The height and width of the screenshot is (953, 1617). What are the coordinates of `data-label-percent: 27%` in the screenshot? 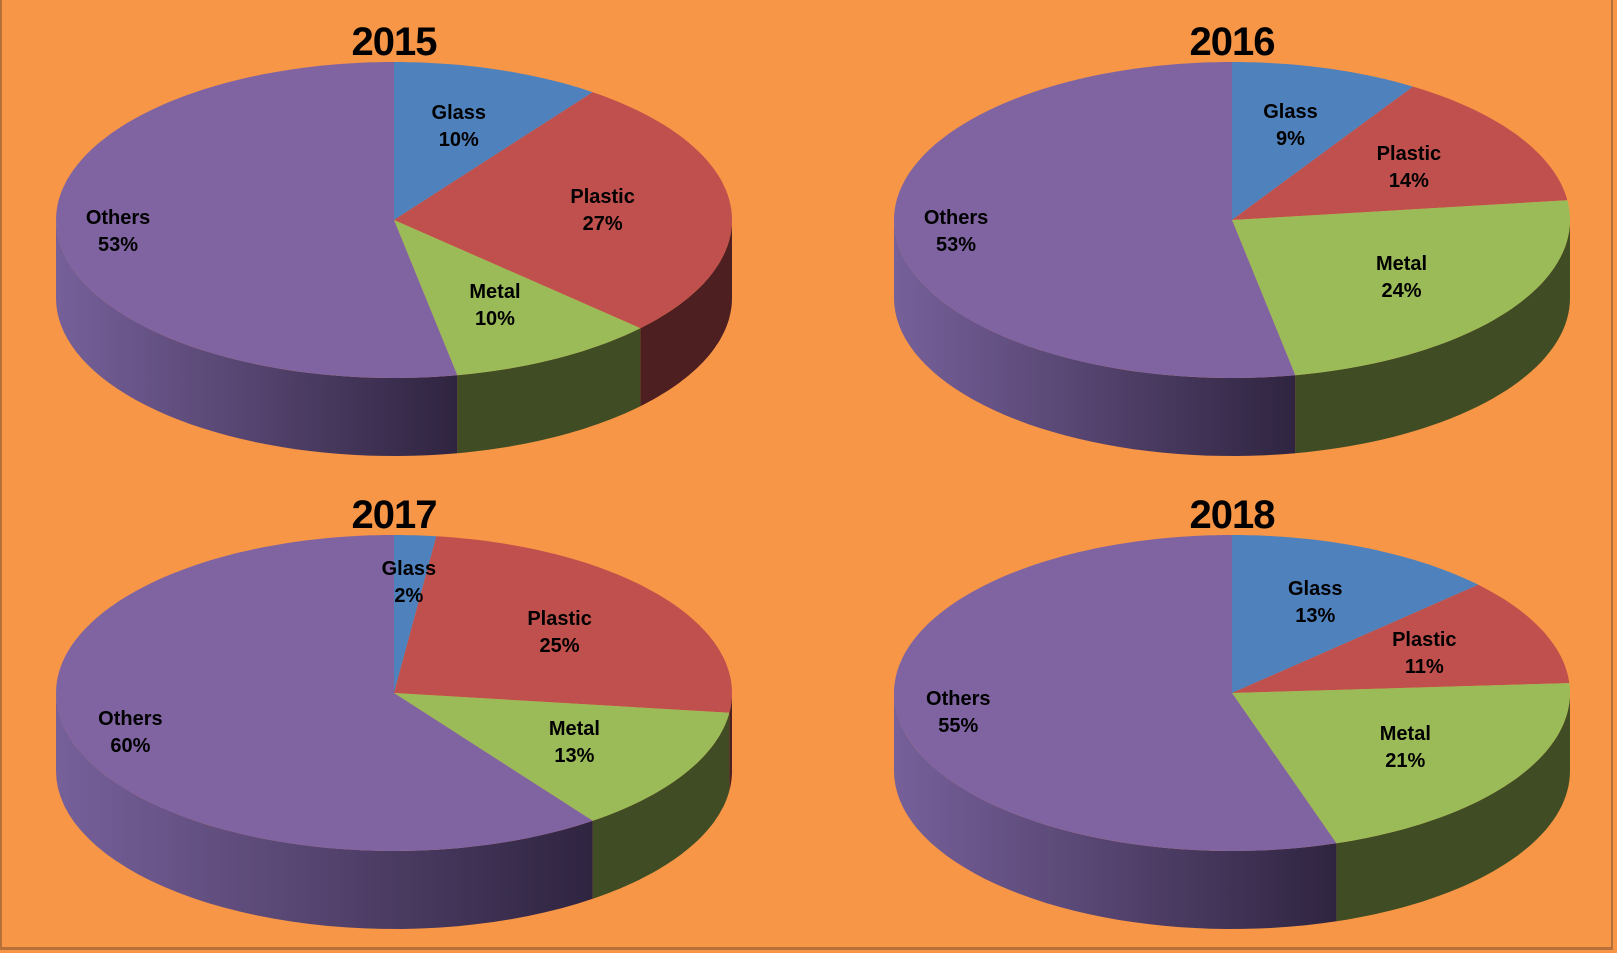 It's located at (602, 223).